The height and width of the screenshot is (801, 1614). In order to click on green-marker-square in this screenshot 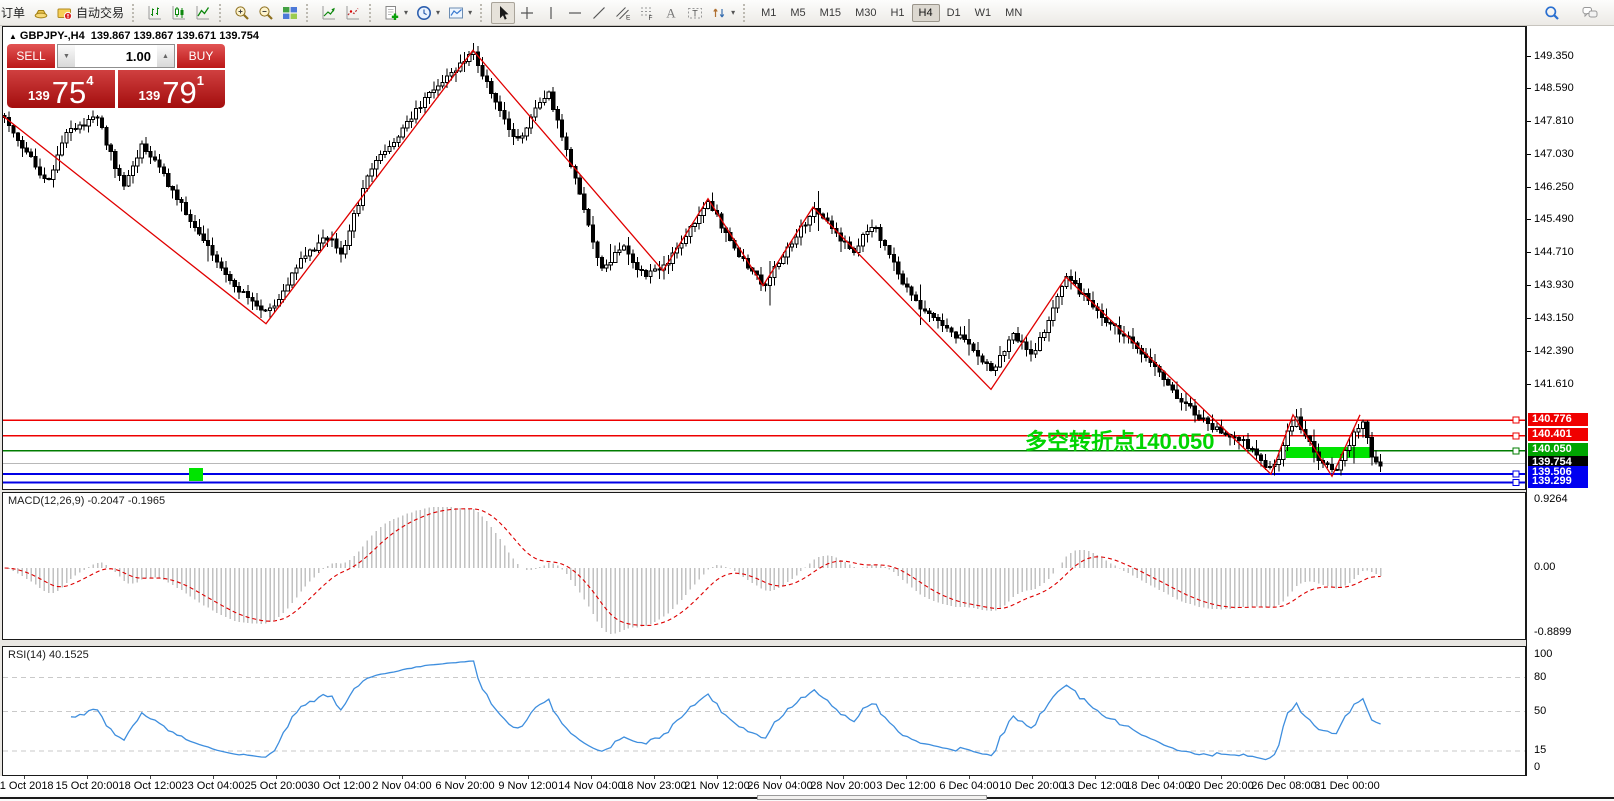, I will do `click(196, 474)`.